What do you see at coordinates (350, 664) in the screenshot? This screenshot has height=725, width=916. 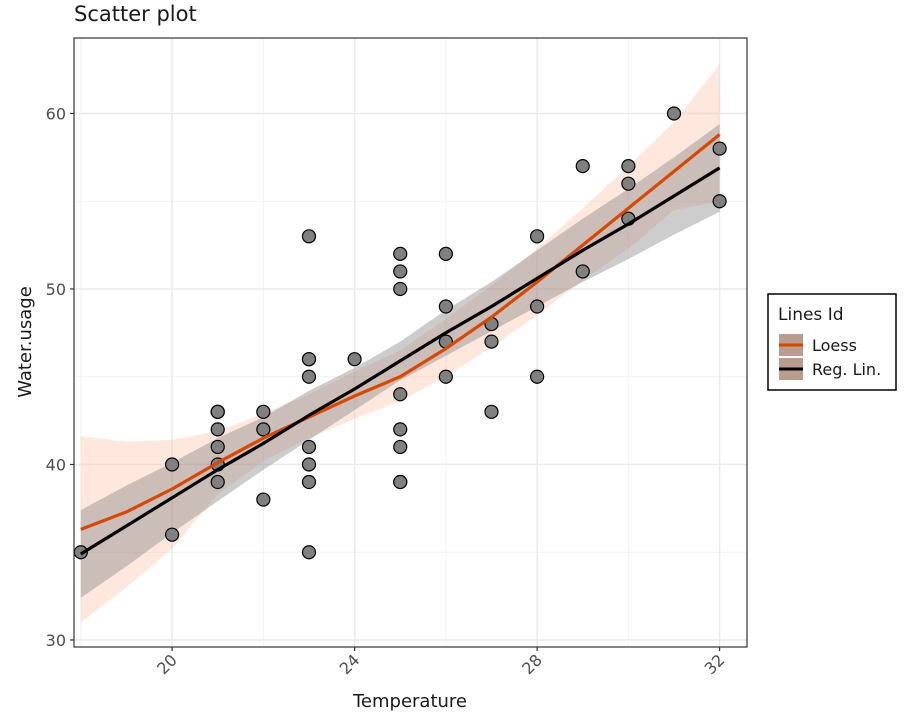 I see `x-tick-label: 24` at bounding box center [350, 664].